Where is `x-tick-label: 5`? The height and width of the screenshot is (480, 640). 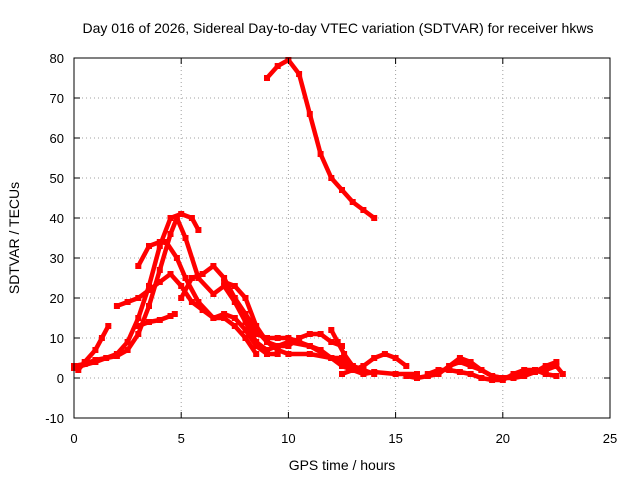
x-tick-label: 5 is located at coordinates (181, 438).